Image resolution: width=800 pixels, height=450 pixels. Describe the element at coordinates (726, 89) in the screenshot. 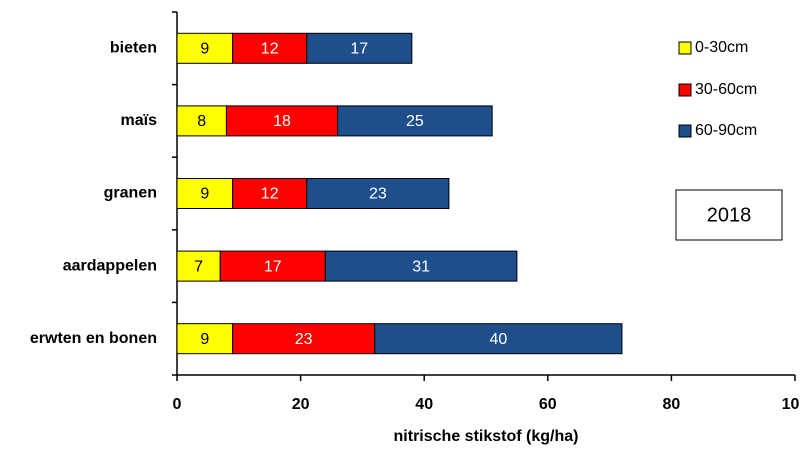

I see `legend-label: 30-60cm` at that location.